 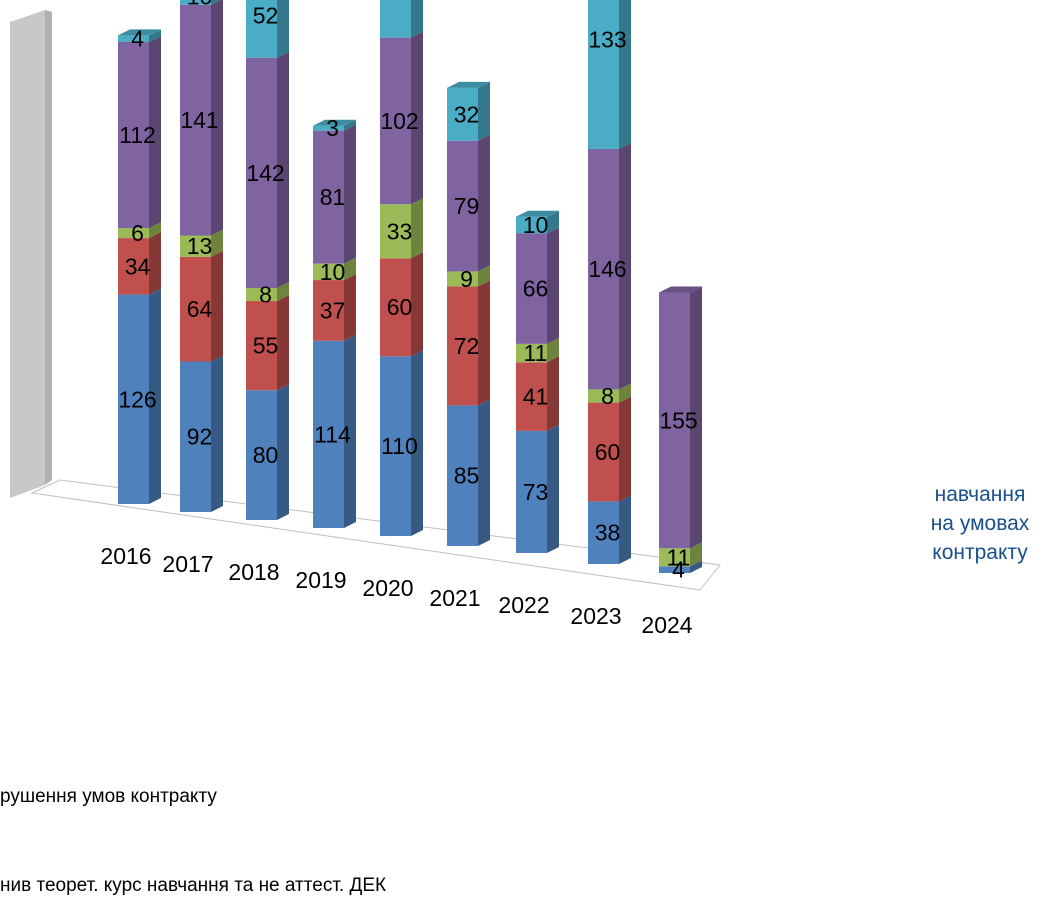 What do you see at coordinates (595, 616) in the screenshot?
I see `x-tick-label-2023: 2023` at bounding box center [595, 616].